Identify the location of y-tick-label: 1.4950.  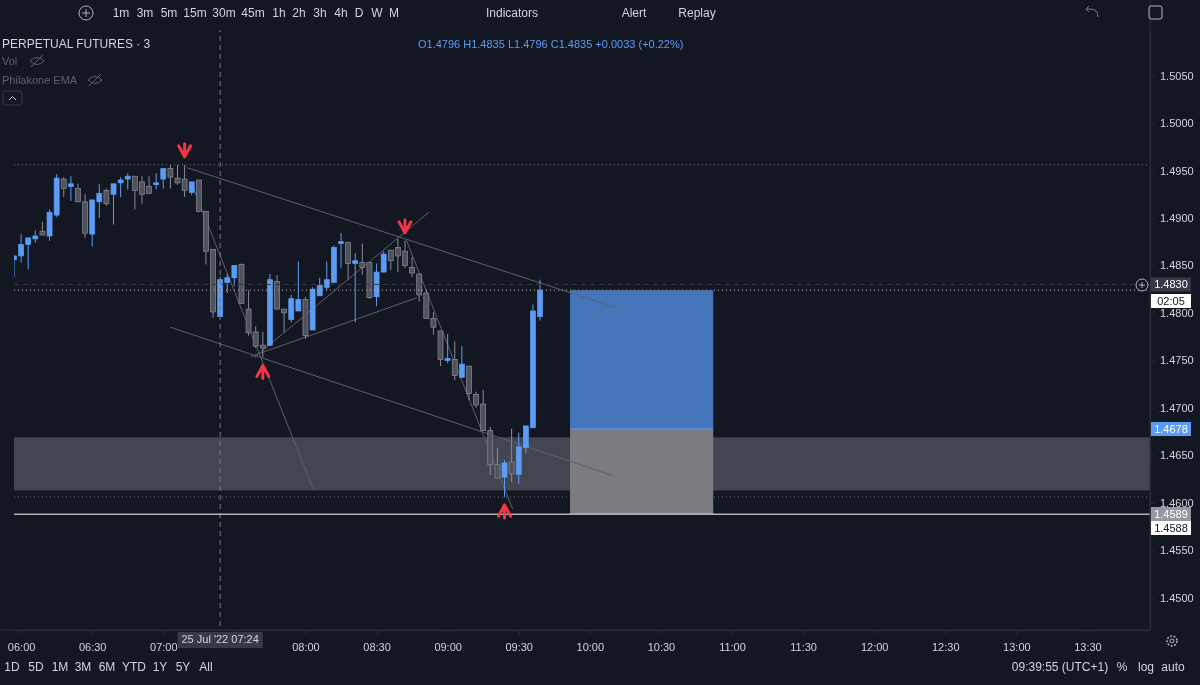
(1177, 170).